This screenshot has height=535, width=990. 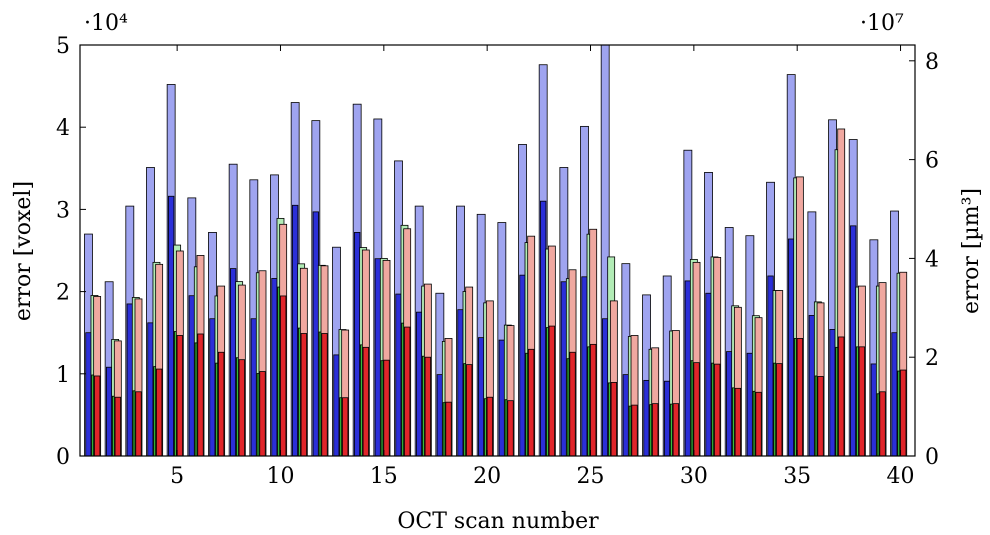 I want to click on right-axis-multiplier: ·10⁷, so click(x=882, y=23).